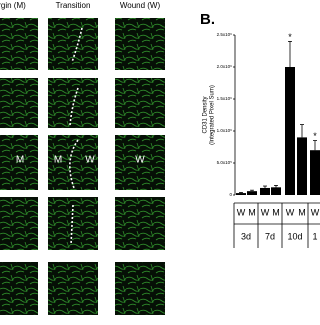 Image resolution: width=320 pixels, height=325 pixels. I want to click on group-label: 7d, so click(270, 236).